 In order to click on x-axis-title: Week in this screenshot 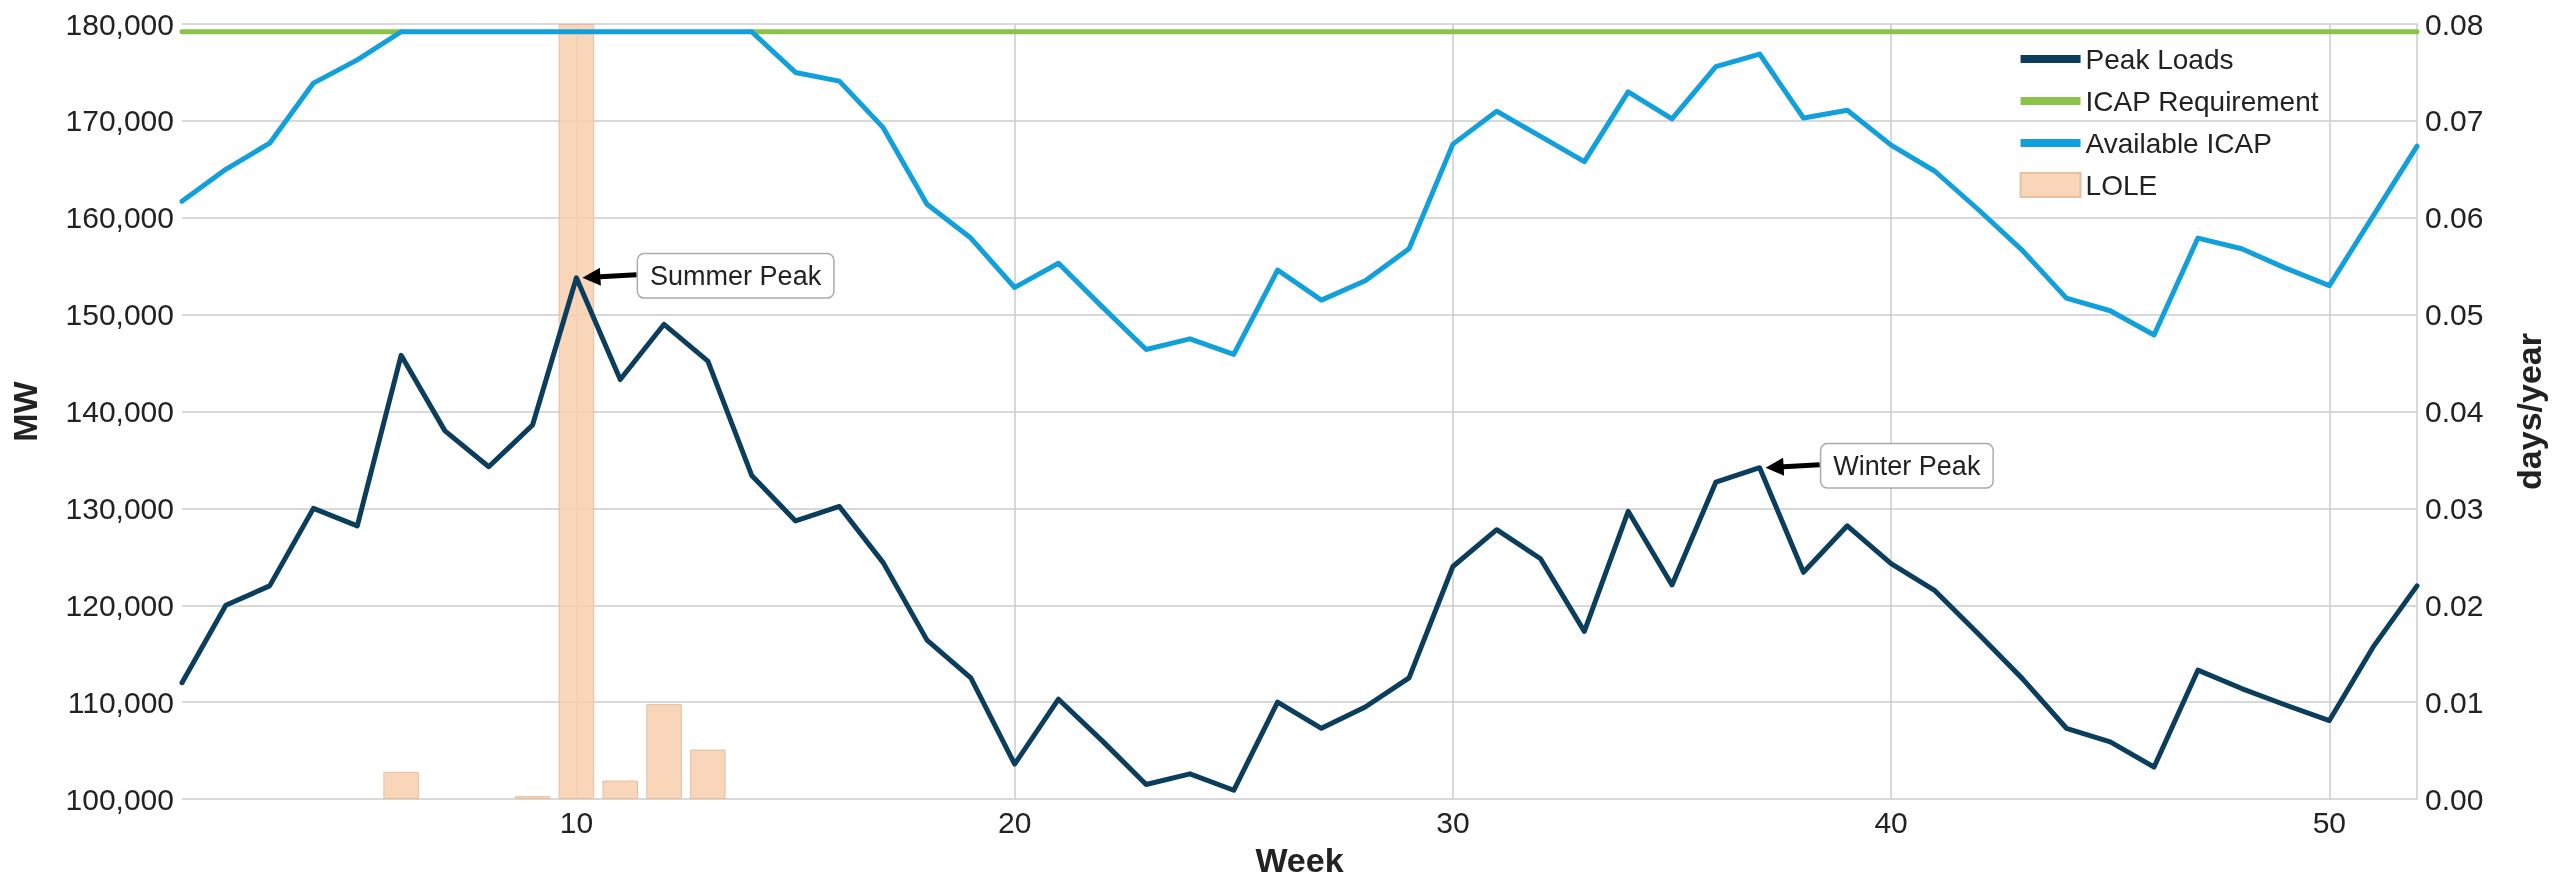, I will do `click(1299, 860)`.